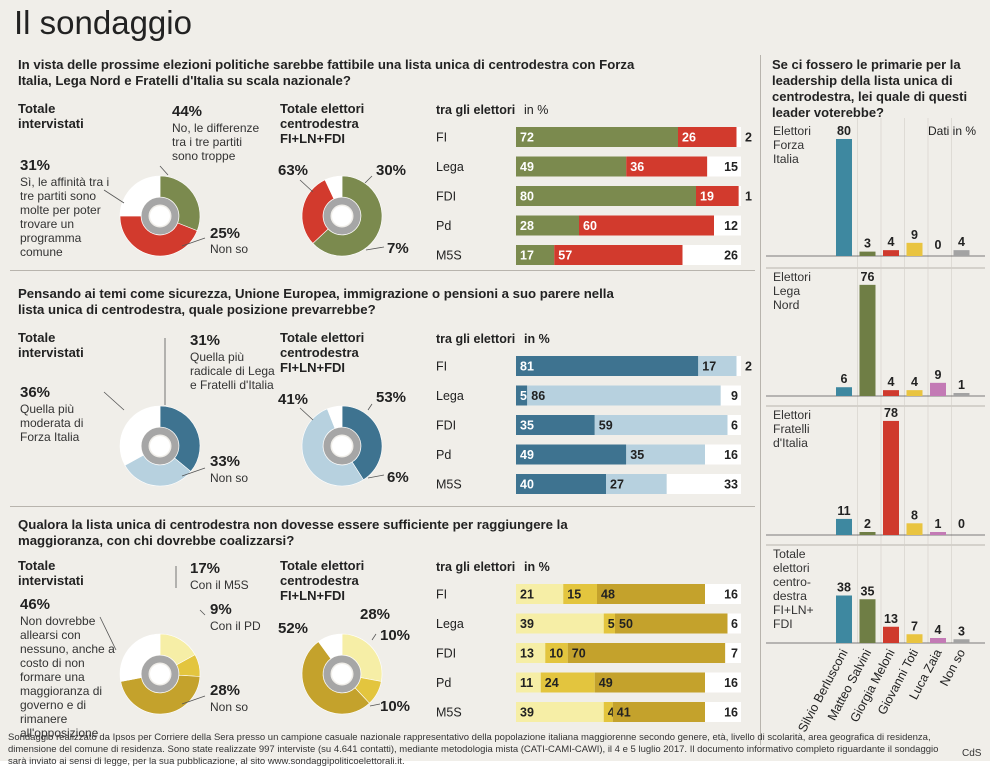 Image resolution: width=990 pixels, height=768 pixels. Describe the element at coordinates (637, 167) in the screenshot. I see `bar-value-label: 36` at that location.